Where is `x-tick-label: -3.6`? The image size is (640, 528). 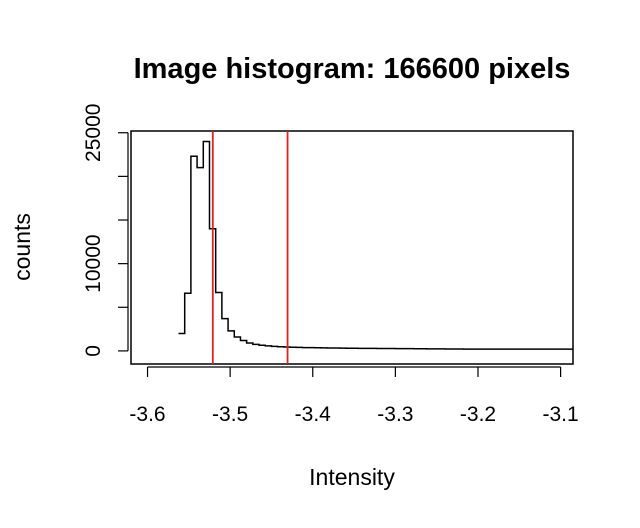 x-tick-label: -3.6 is located at coordinates (147, 414).